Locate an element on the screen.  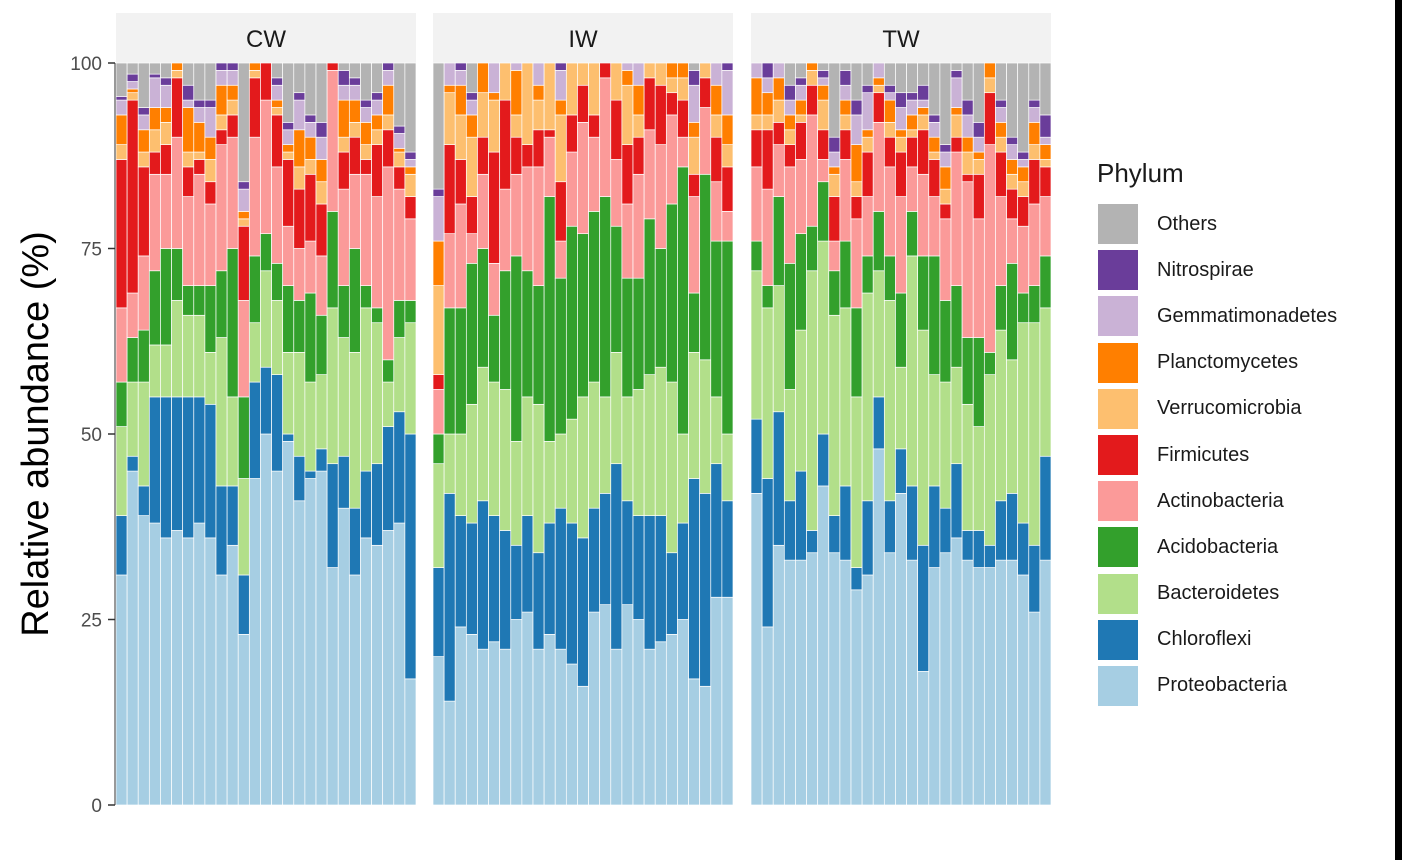
window-edge is located at coordinates (1398, 430).